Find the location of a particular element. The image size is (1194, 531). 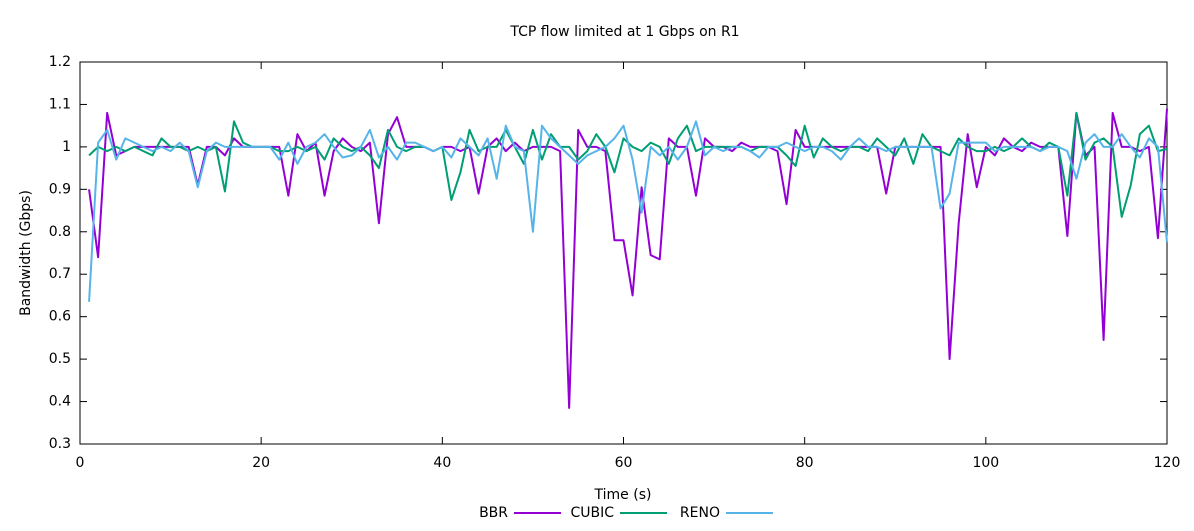

legend-label: CUBIC is located at coordinates (592, 513).